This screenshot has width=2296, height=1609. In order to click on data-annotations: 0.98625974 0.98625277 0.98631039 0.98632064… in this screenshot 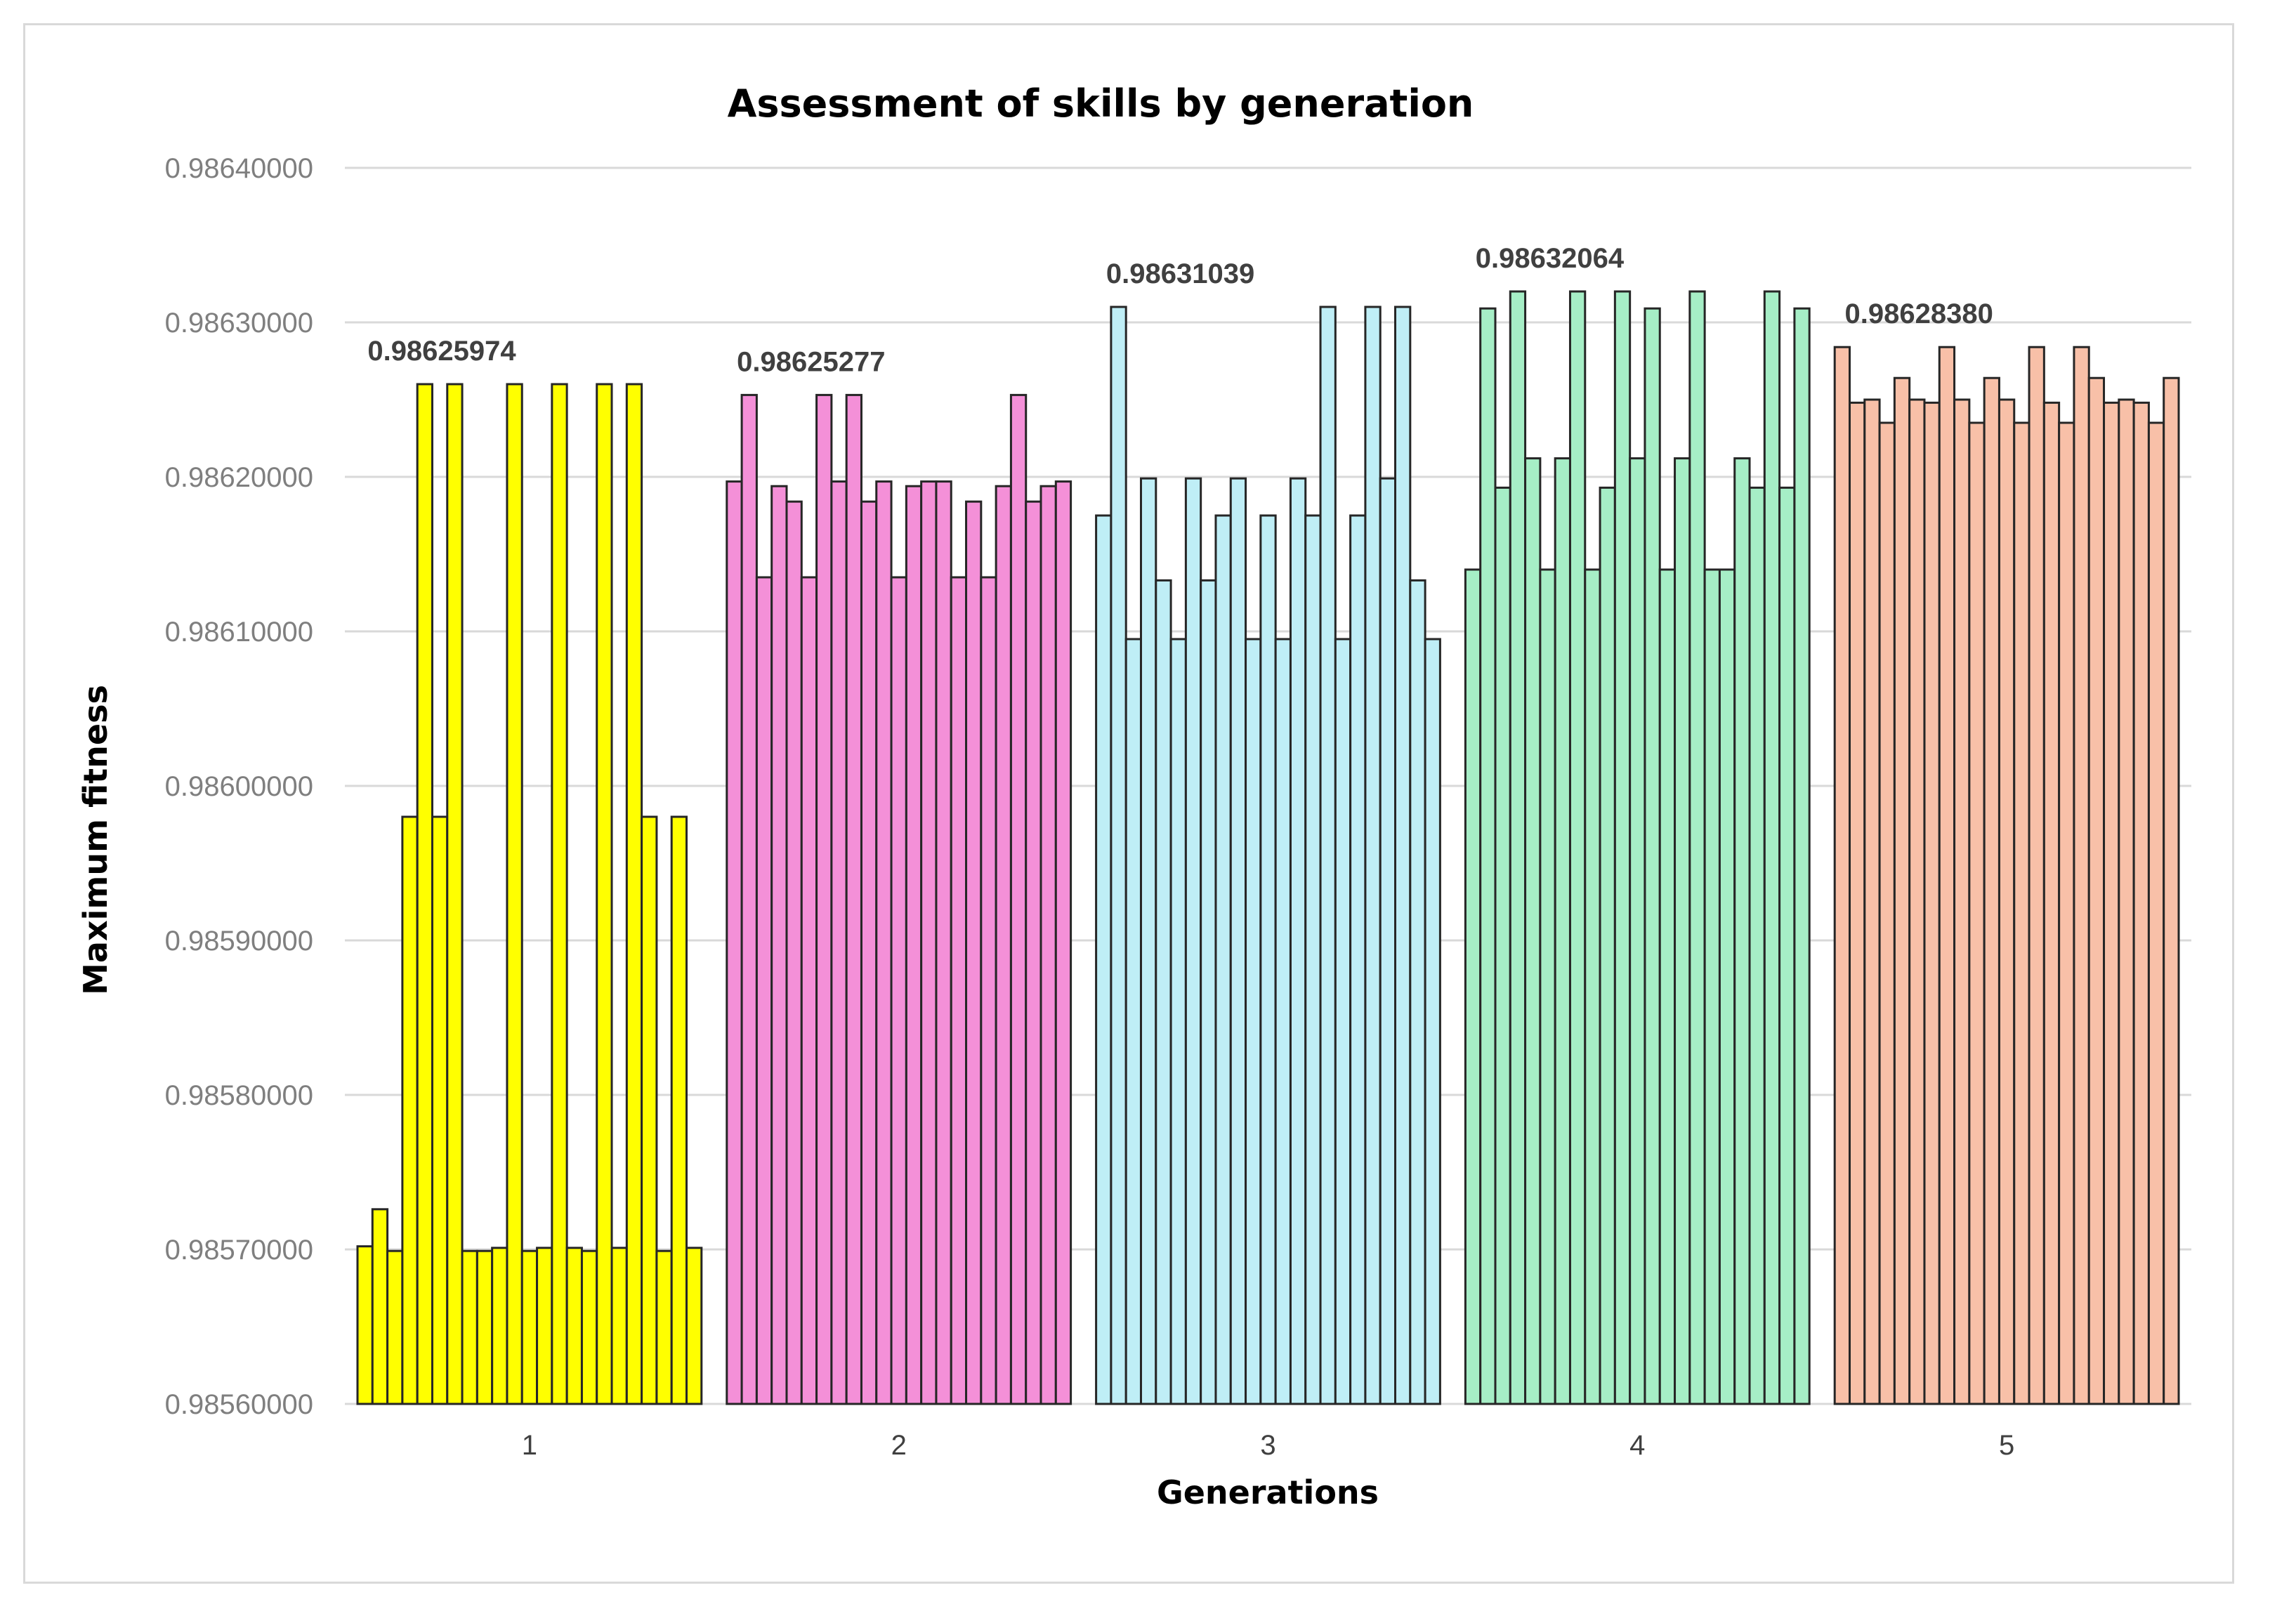, I will do `click(1180, 310)`.